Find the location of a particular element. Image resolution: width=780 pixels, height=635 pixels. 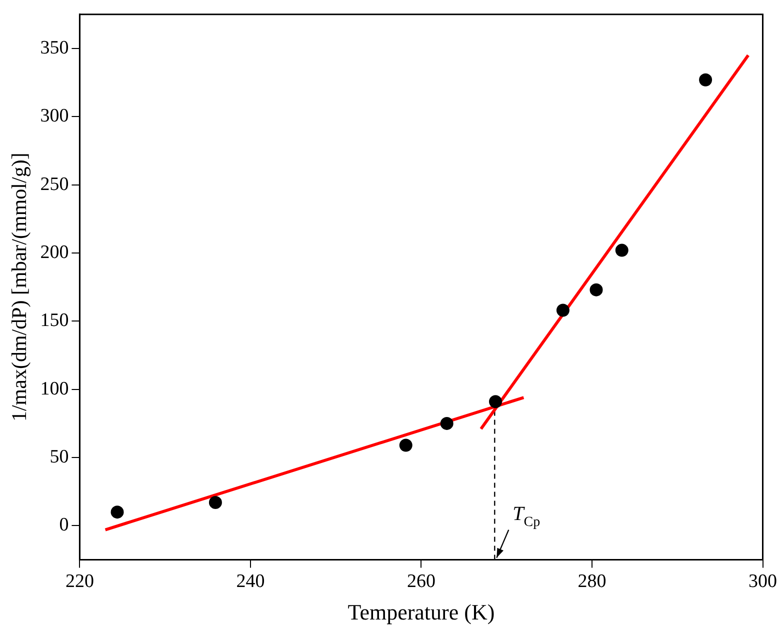

x-tick-label: 300 is located at coordinates (762, 581).